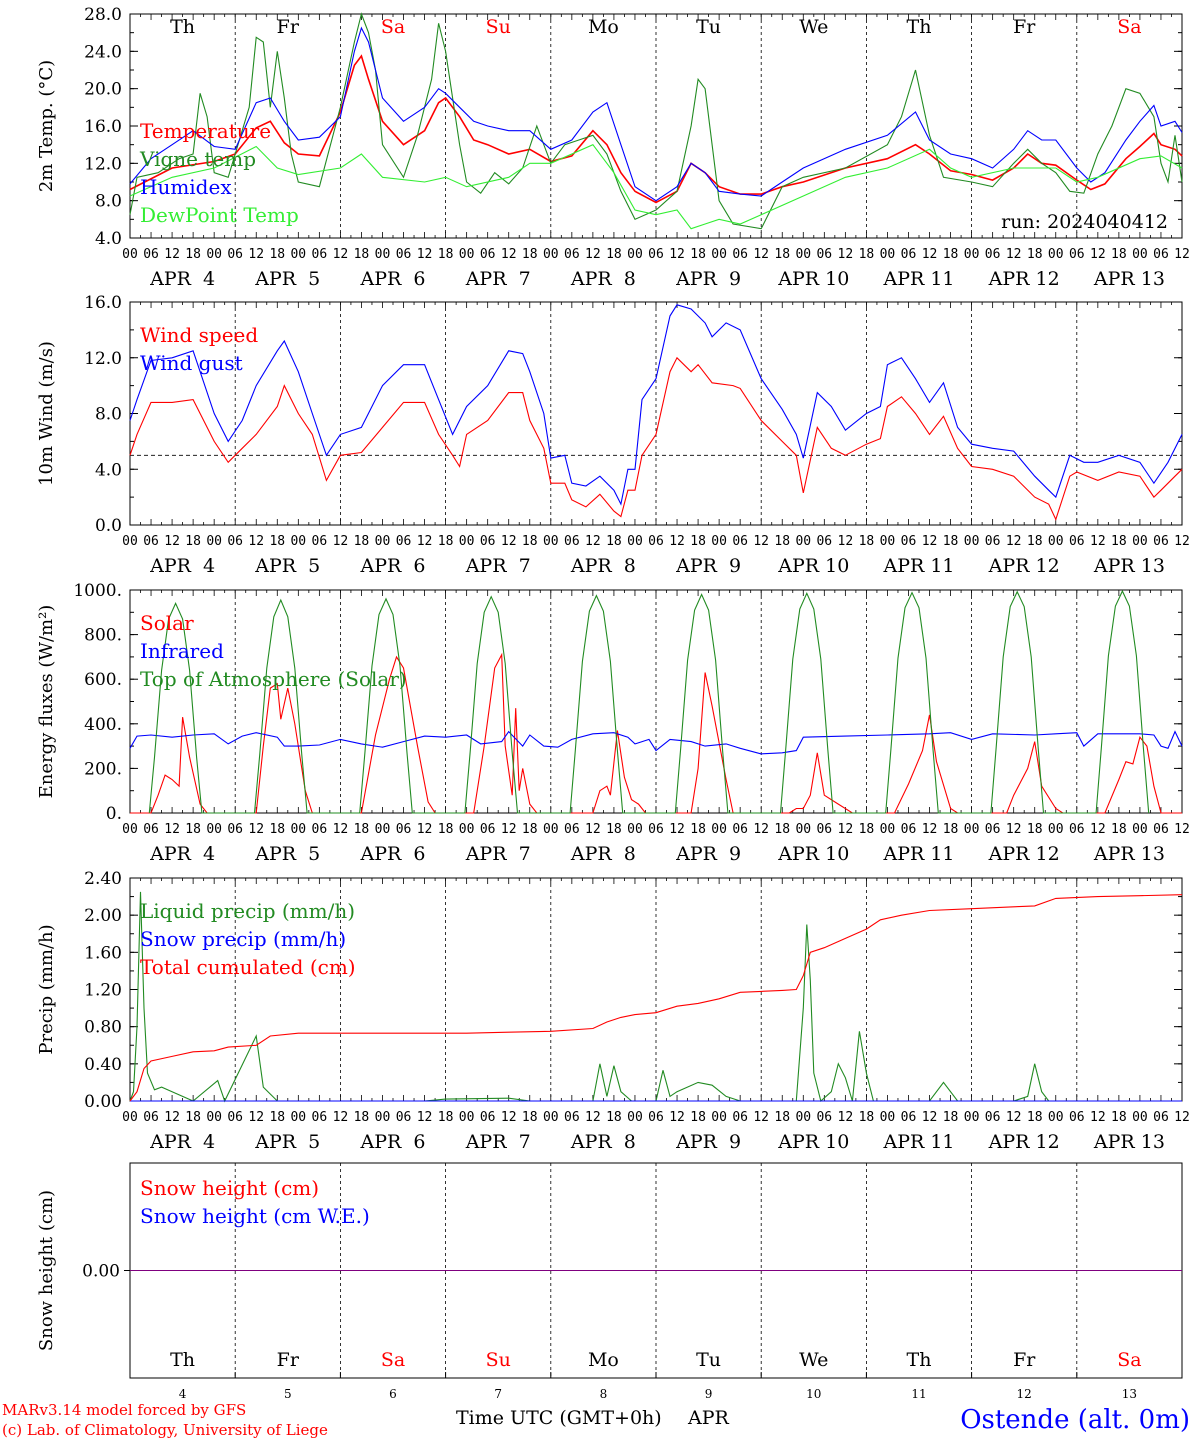 The height and width of the screenshot is (1440, 1194). Describe the element at coordinates (287, 279) in the screenshot. I see `date-label: APR 5` at that location.